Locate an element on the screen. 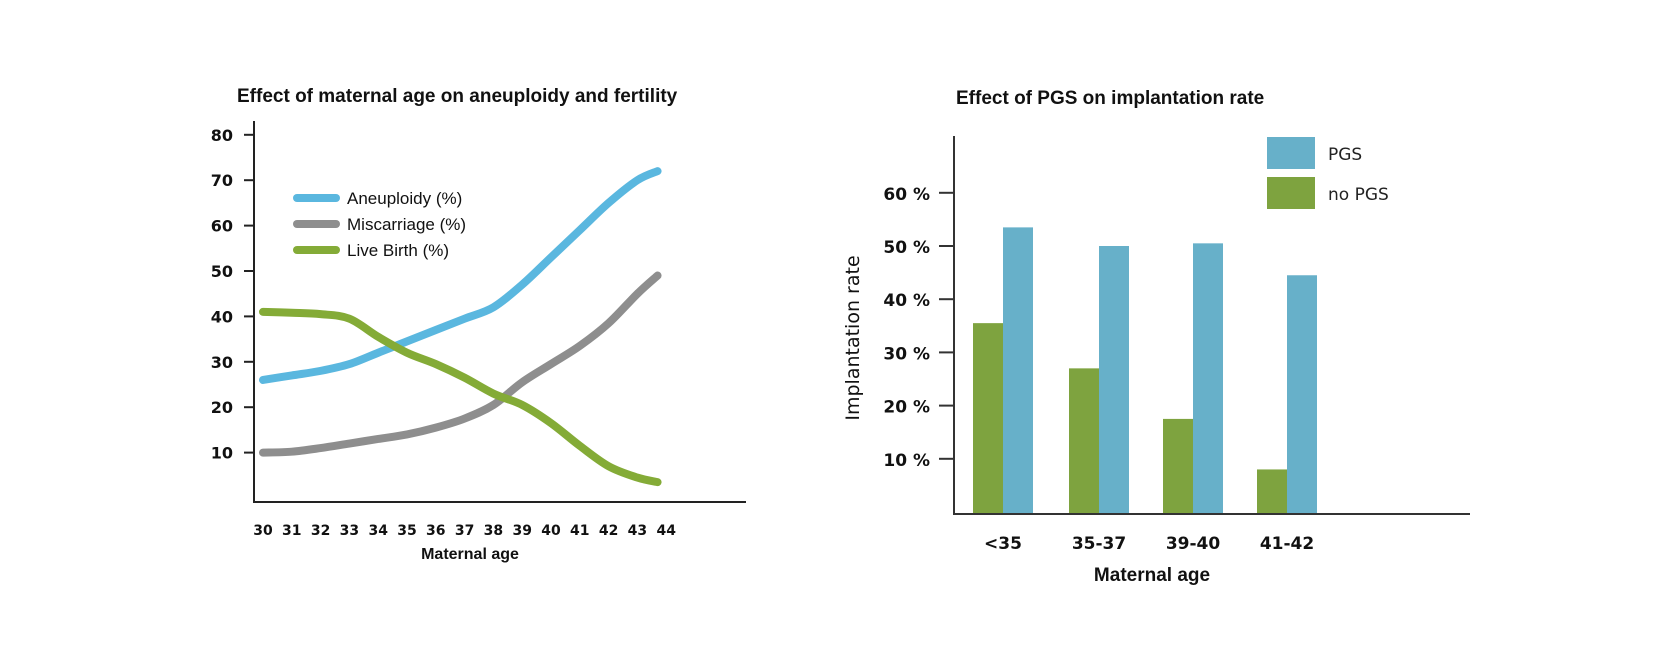  legend-label: Aneuploidy (%) is located at coordinates (404, 198).